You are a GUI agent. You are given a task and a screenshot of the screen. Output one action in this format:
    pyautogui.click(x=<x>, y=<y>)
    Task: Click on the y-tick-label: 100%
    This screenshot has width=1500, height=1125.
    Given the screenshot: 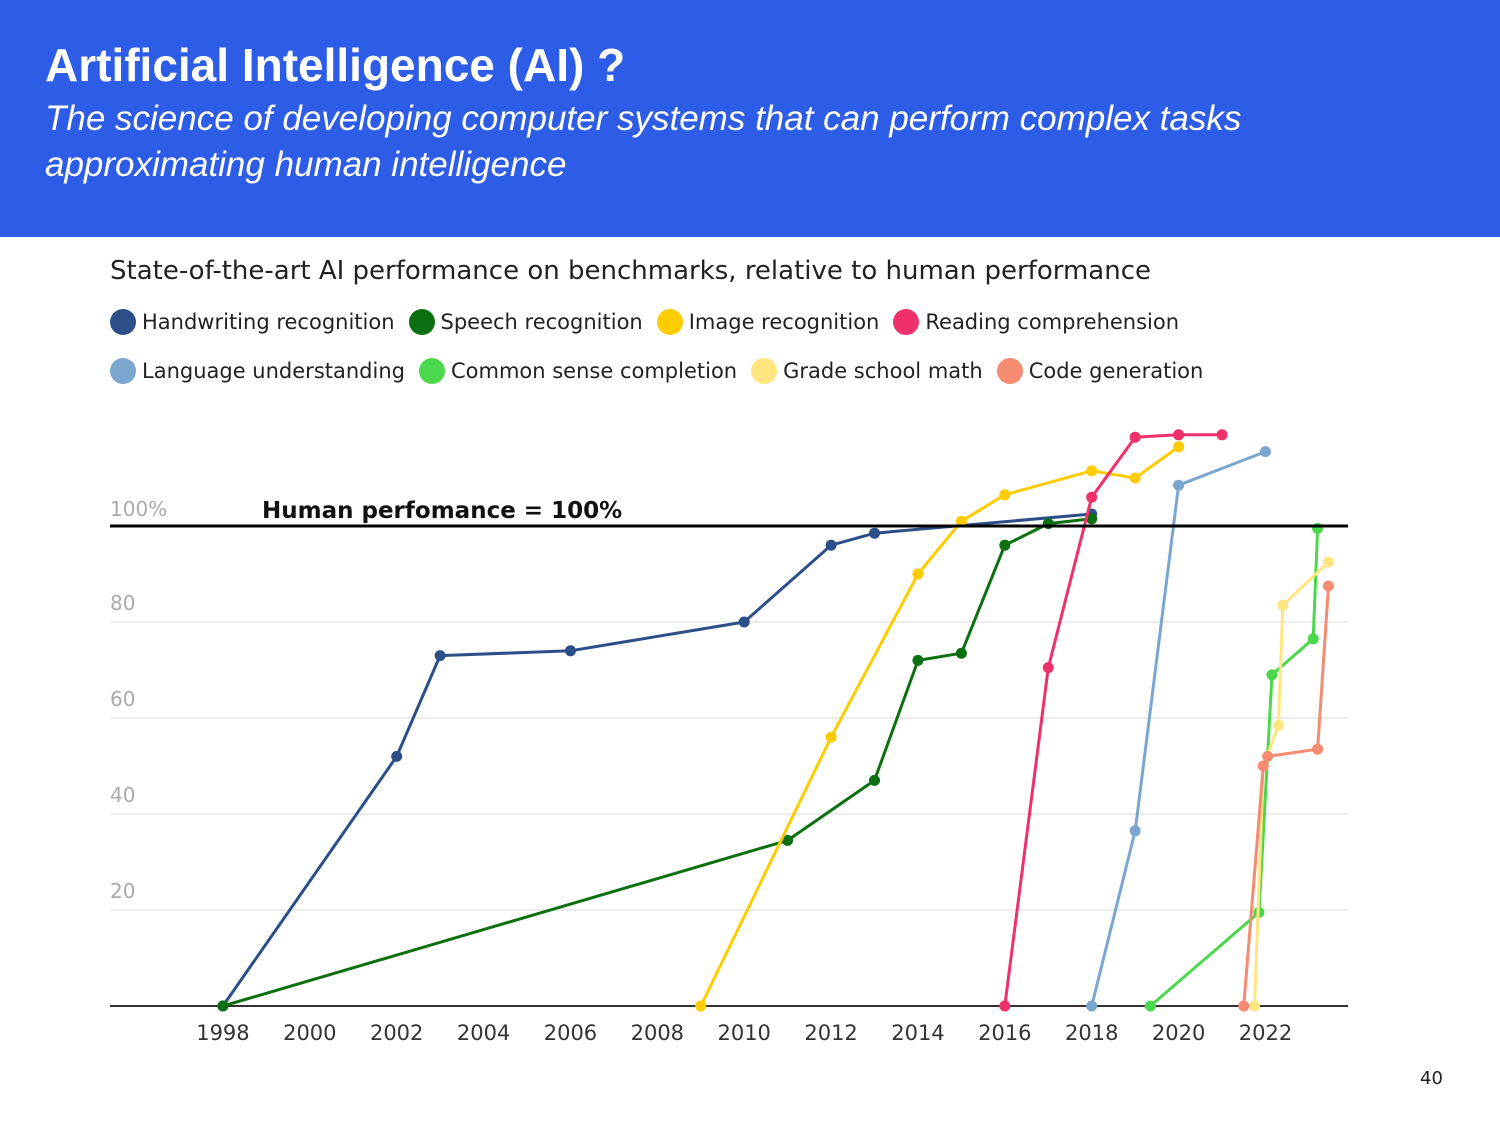 What is the action you would take?
    pyautogui.click(x=138, y=509)
    